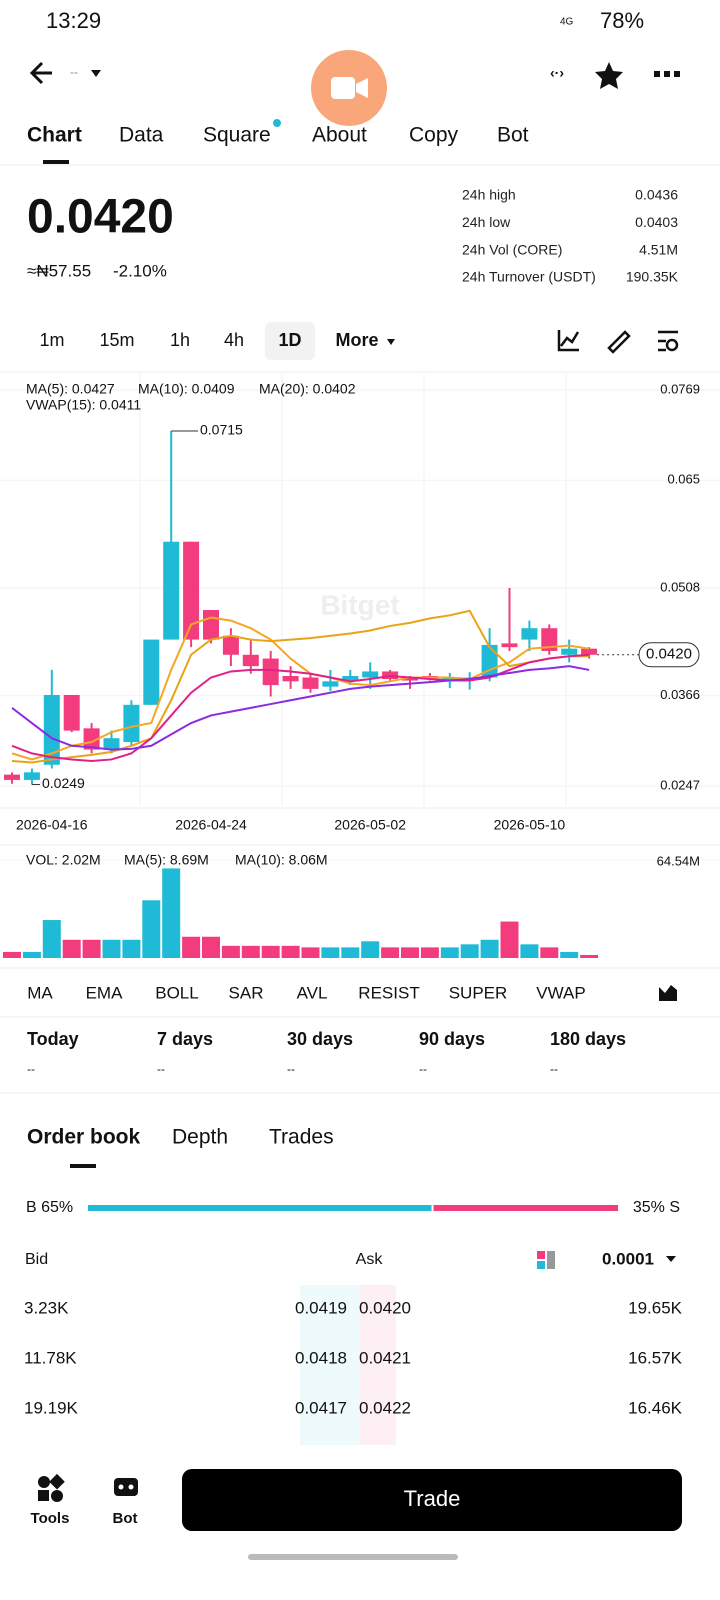 The height and width of the screenshot is (1600, 720). Describe the element at coordinates (320, 1039) in the screenshot. I see `period-label: 30 days` at that location.